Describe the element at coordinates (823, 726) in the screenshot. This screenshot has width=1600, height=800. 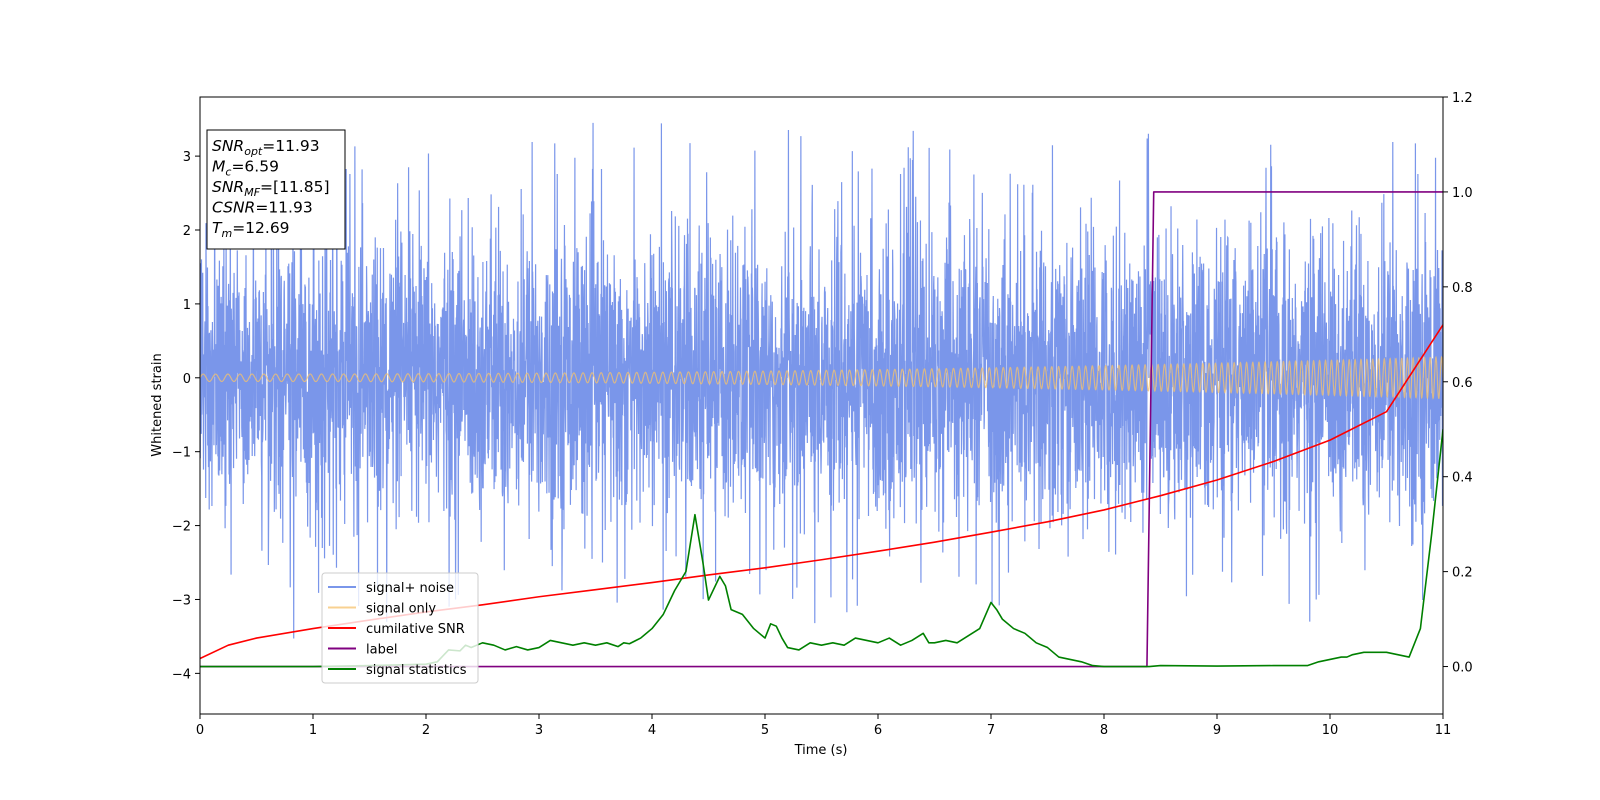
I see `x-axis-ticks: 0 1 2 3 4 5 6 7 8 9 10 11` at that location.